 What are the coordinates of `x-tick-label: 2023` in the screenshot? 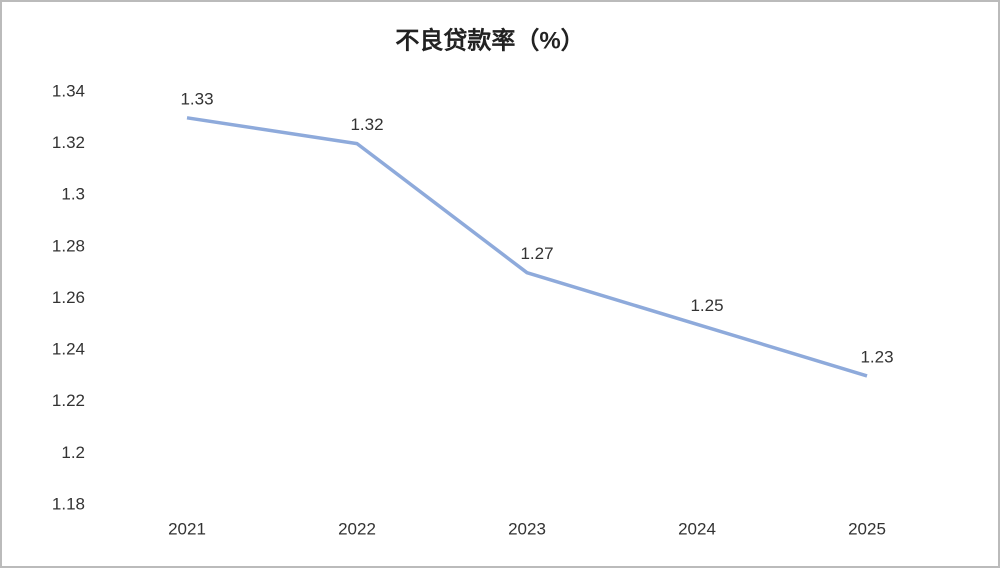 It's located at (527, 528).